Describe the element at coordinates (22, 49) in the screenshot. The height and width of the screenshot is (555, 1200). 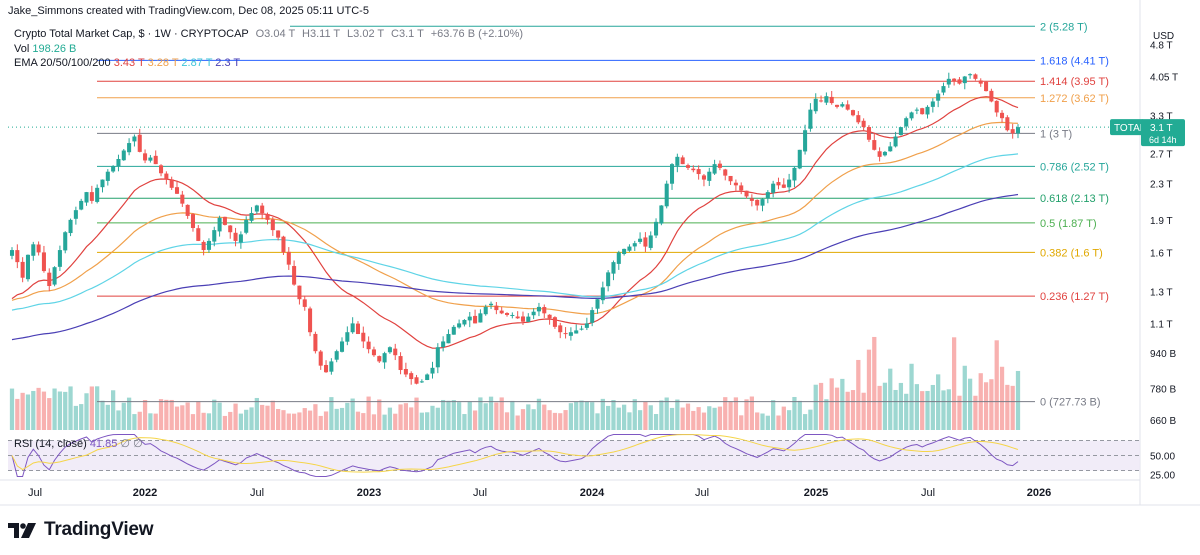
I see `volume-label: Vol` at that location.